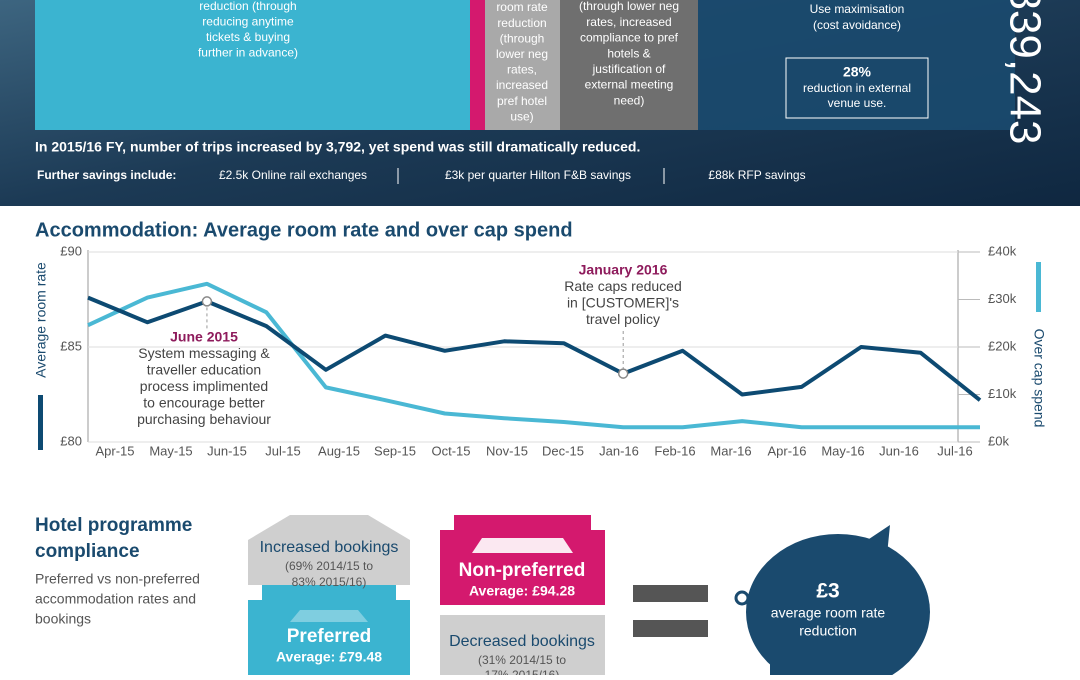 The width and height of the screenshot is (1080, 680). I want to click on panel-text: pref hotel, so click(522, 101).